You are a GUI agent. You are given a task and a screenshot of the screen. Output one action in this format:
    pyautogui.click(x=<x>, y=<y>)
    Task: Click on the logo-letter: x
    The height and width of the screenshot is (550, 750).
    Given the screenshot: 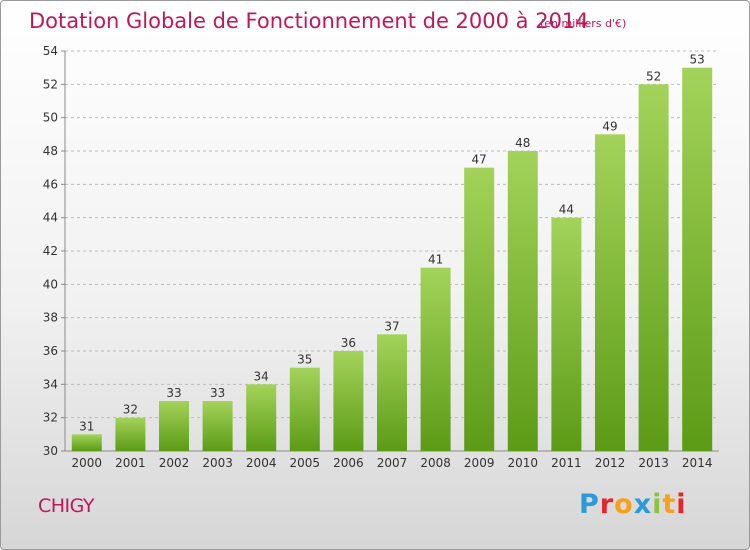 What is the action you would take?
    pyautogui.click(x=643, y=504)
    